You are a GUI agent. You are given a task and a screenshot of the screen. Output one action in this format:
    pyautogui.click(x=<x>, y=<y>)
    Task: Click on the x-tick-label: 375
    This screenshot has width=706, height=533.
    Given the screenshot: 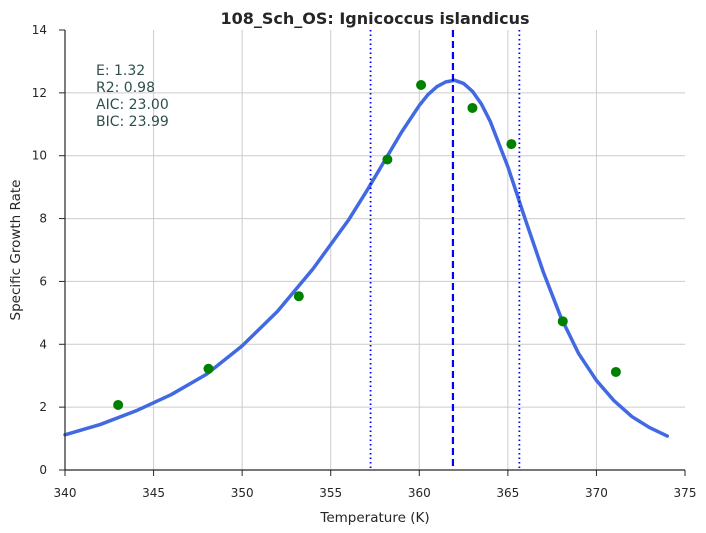 What is the action you would take?
    pyautogui.click(x=685, y=493)
    